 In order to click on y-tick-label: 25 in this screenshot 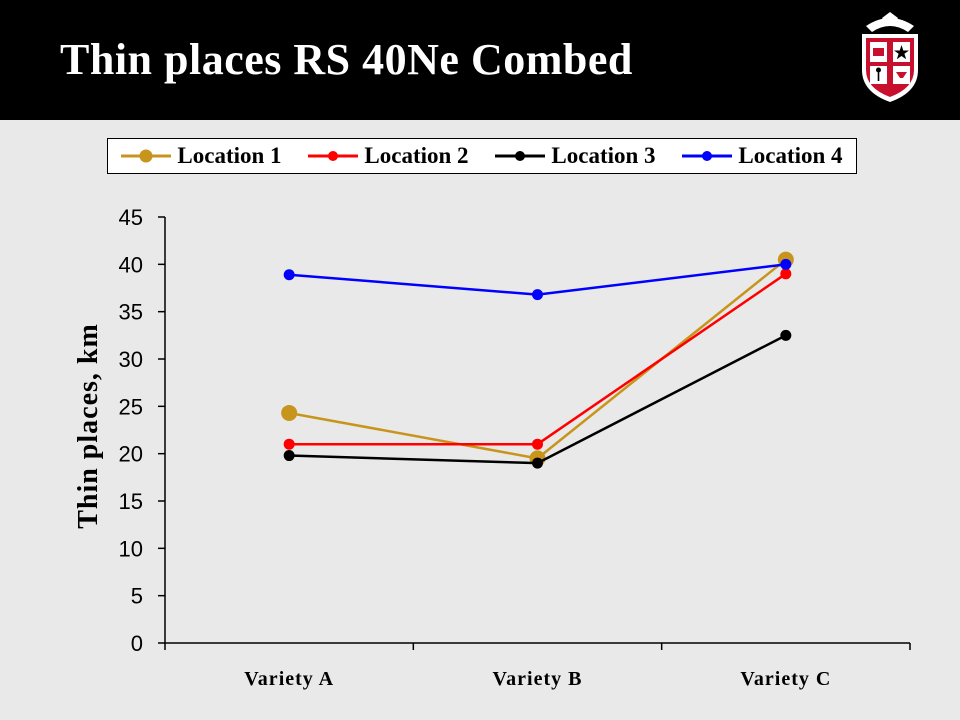, I will do `click(131, 406)`.